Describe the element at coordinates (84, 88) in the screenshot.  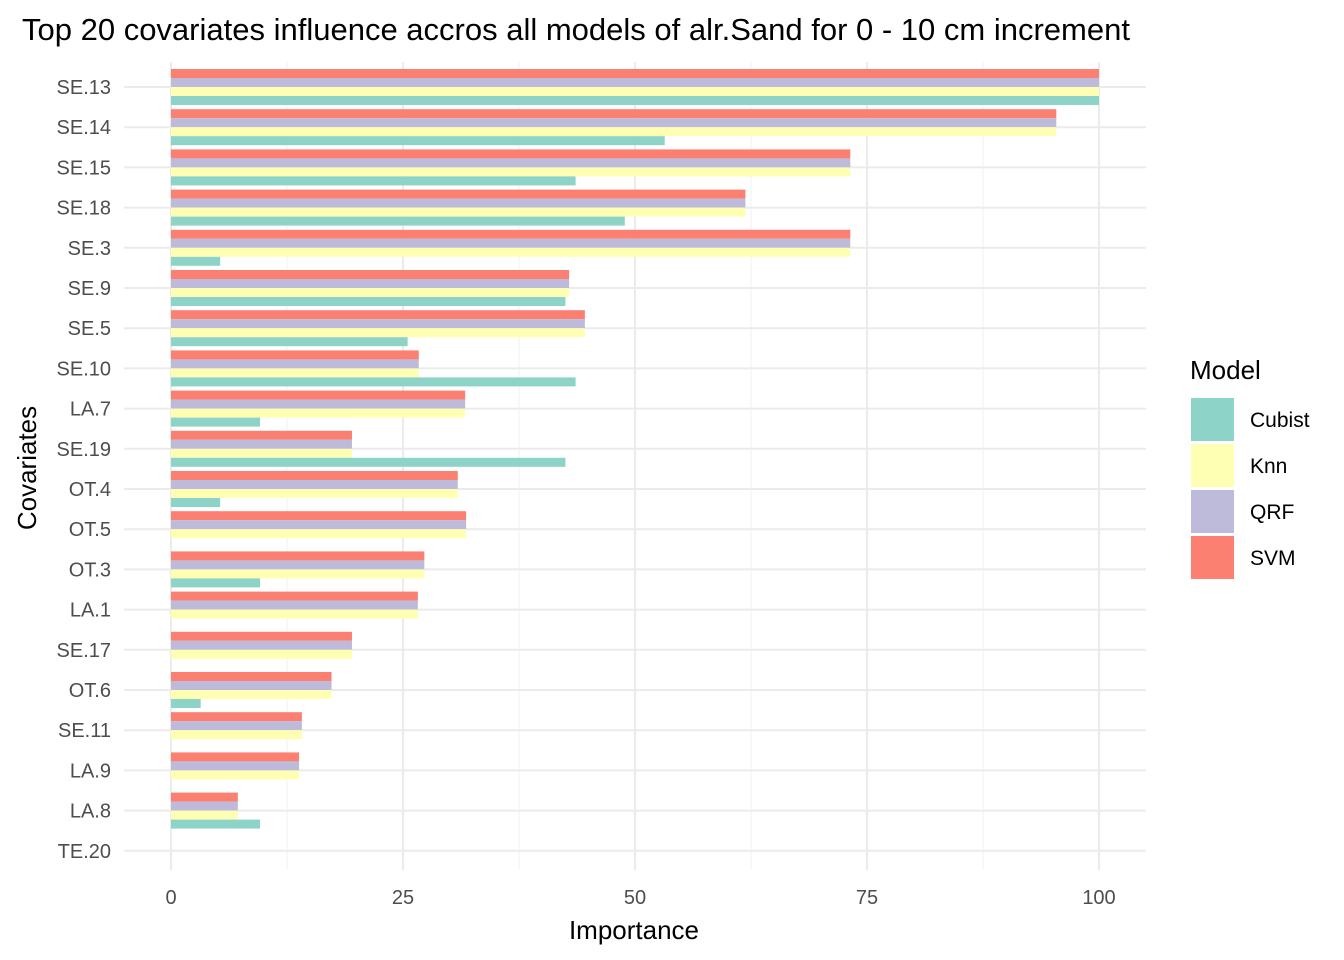
I see `y-tick-label: SE.13` at that location.